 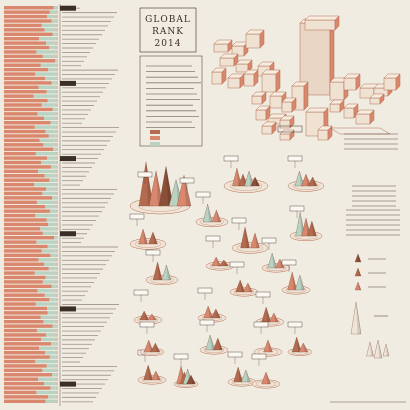 I want to click on color-legend, so click(x=155, y=138).